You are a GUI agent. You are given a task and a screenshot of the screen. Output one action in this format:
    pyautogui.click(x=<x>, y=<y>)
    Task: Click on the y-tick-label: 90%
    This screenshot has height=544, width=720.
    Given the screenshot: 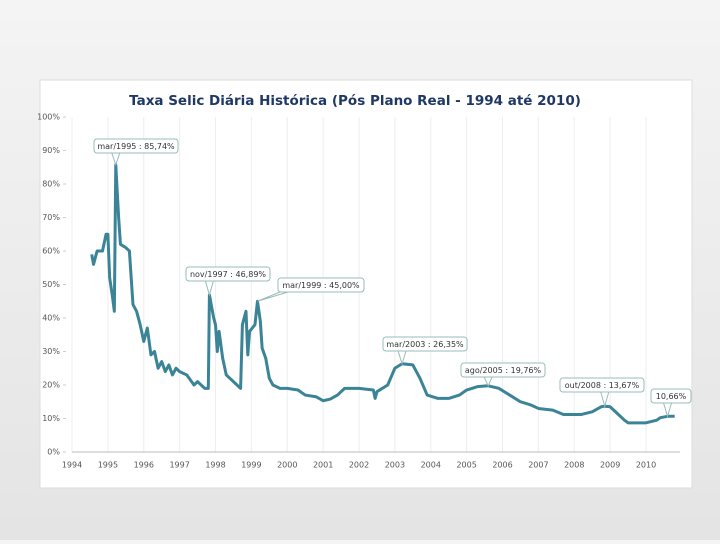 What is the action you would take?
    pyautogui.click(x=51, y=150)
    